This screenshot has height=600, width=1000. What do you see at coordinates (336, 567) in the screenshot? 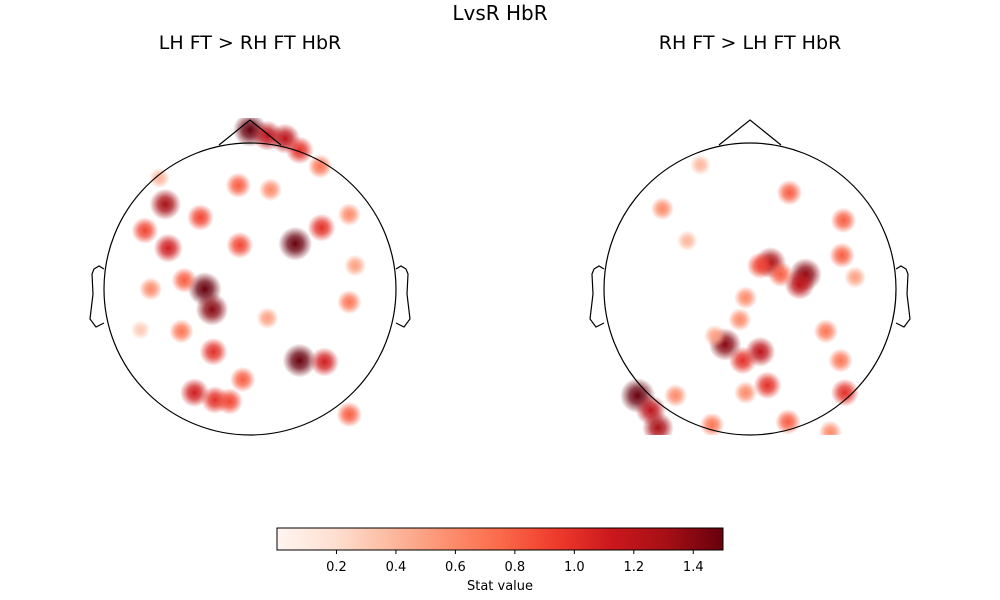
I see `colorbar-tick-label: 0.2` at bounding box center [336, 567].